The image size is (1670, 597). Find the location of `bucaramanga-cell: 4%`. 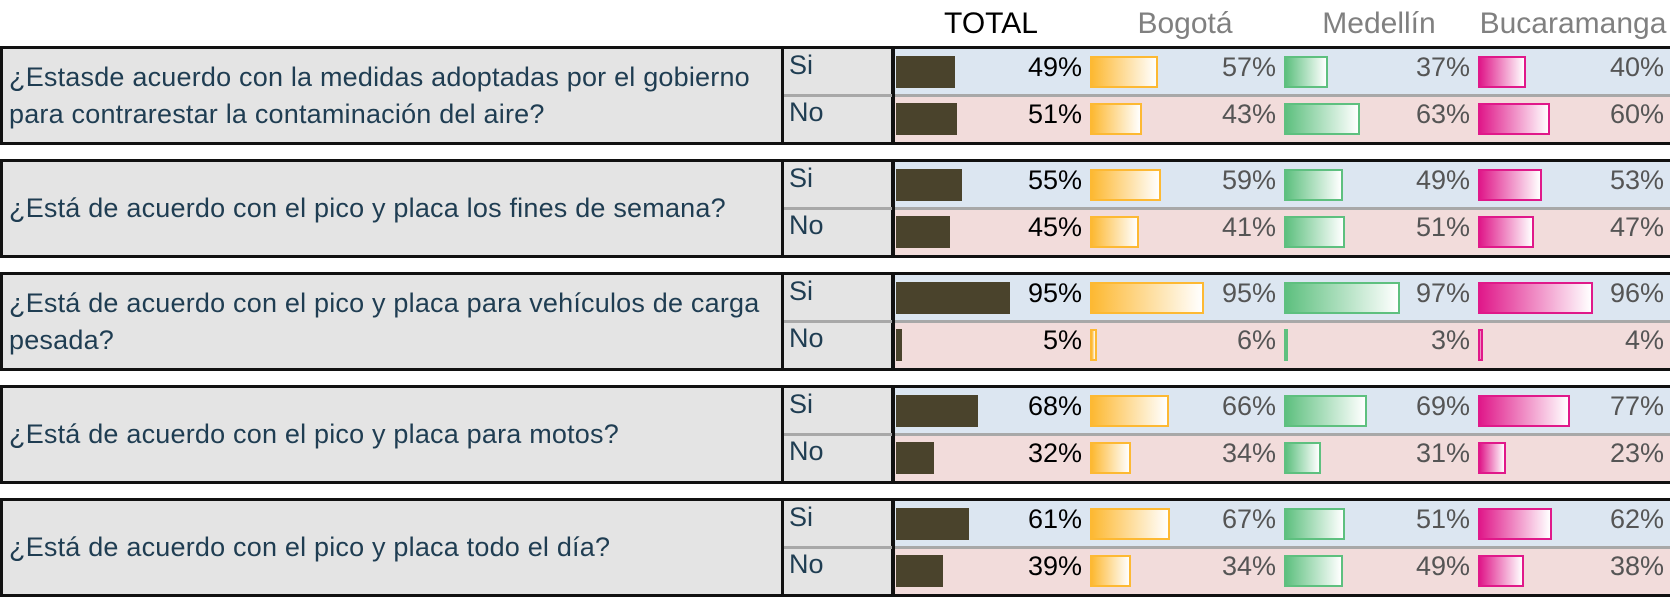

bucaramanga-cell: 4% is located at coordinates (1573, 345).